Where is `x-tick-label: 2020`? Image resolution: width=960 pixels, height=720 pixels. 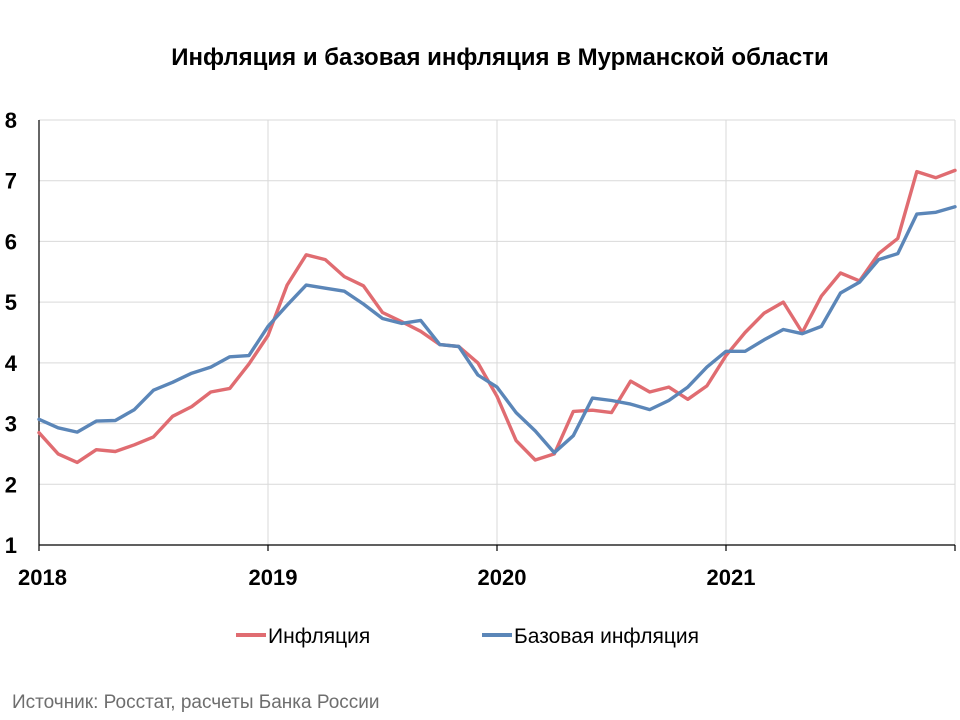 x-tick-label: 2020 is located at coordinates (502, 577).